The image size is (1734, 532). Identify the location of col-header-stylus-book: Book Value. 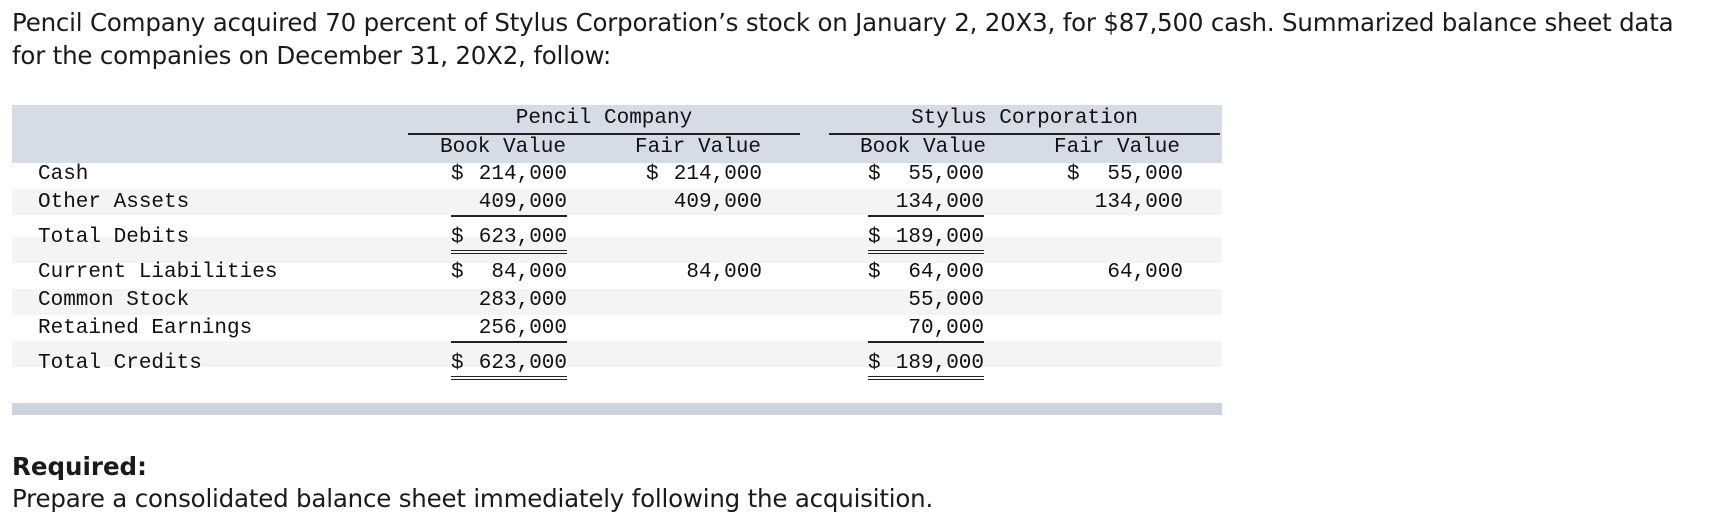
(923, 147).